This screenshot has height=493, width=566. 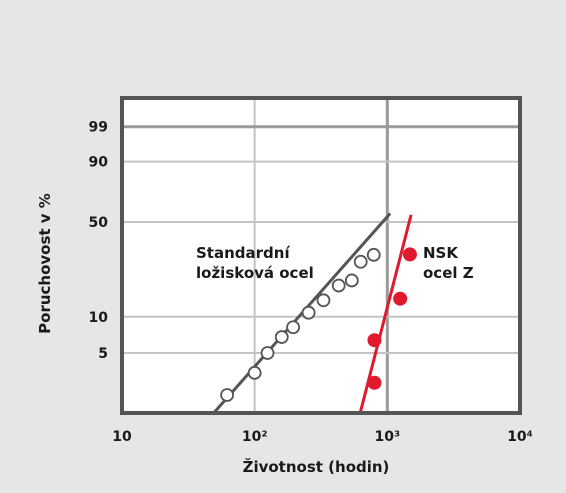 What do you see at coordinates (99, 318) in the screenshot?
I see `y-tick-label: 10` at bounding box center [99, 318].